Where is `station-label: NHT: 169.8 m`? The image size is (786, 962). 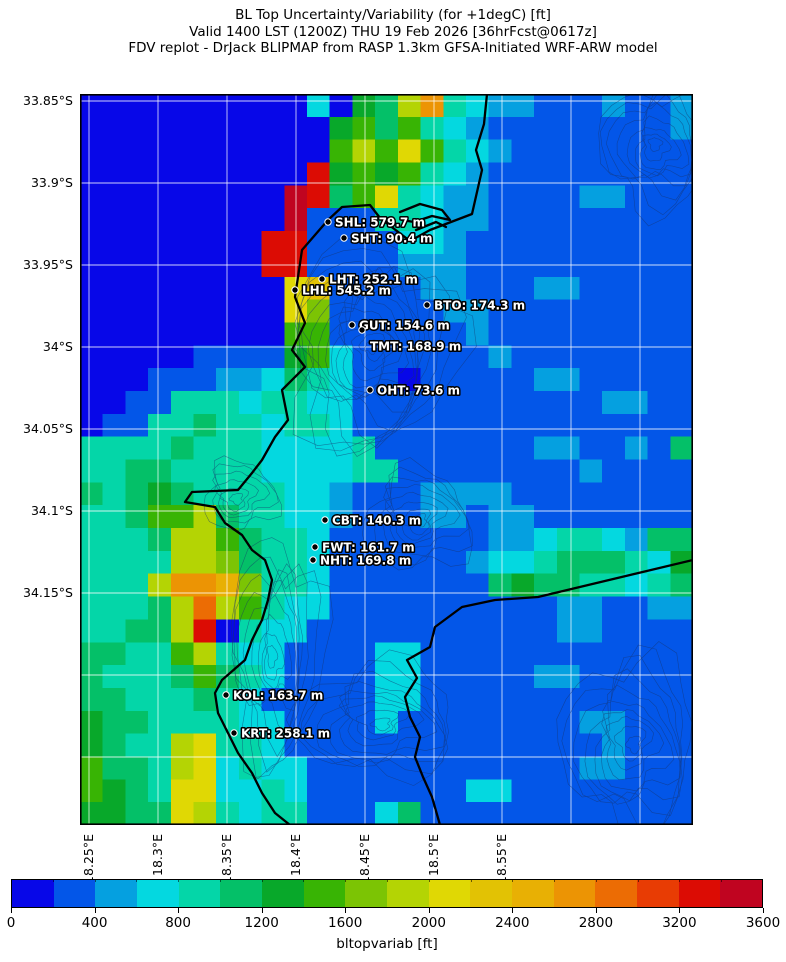
station-label: NHT: 169.8 m is located at coordinates (365, 561).